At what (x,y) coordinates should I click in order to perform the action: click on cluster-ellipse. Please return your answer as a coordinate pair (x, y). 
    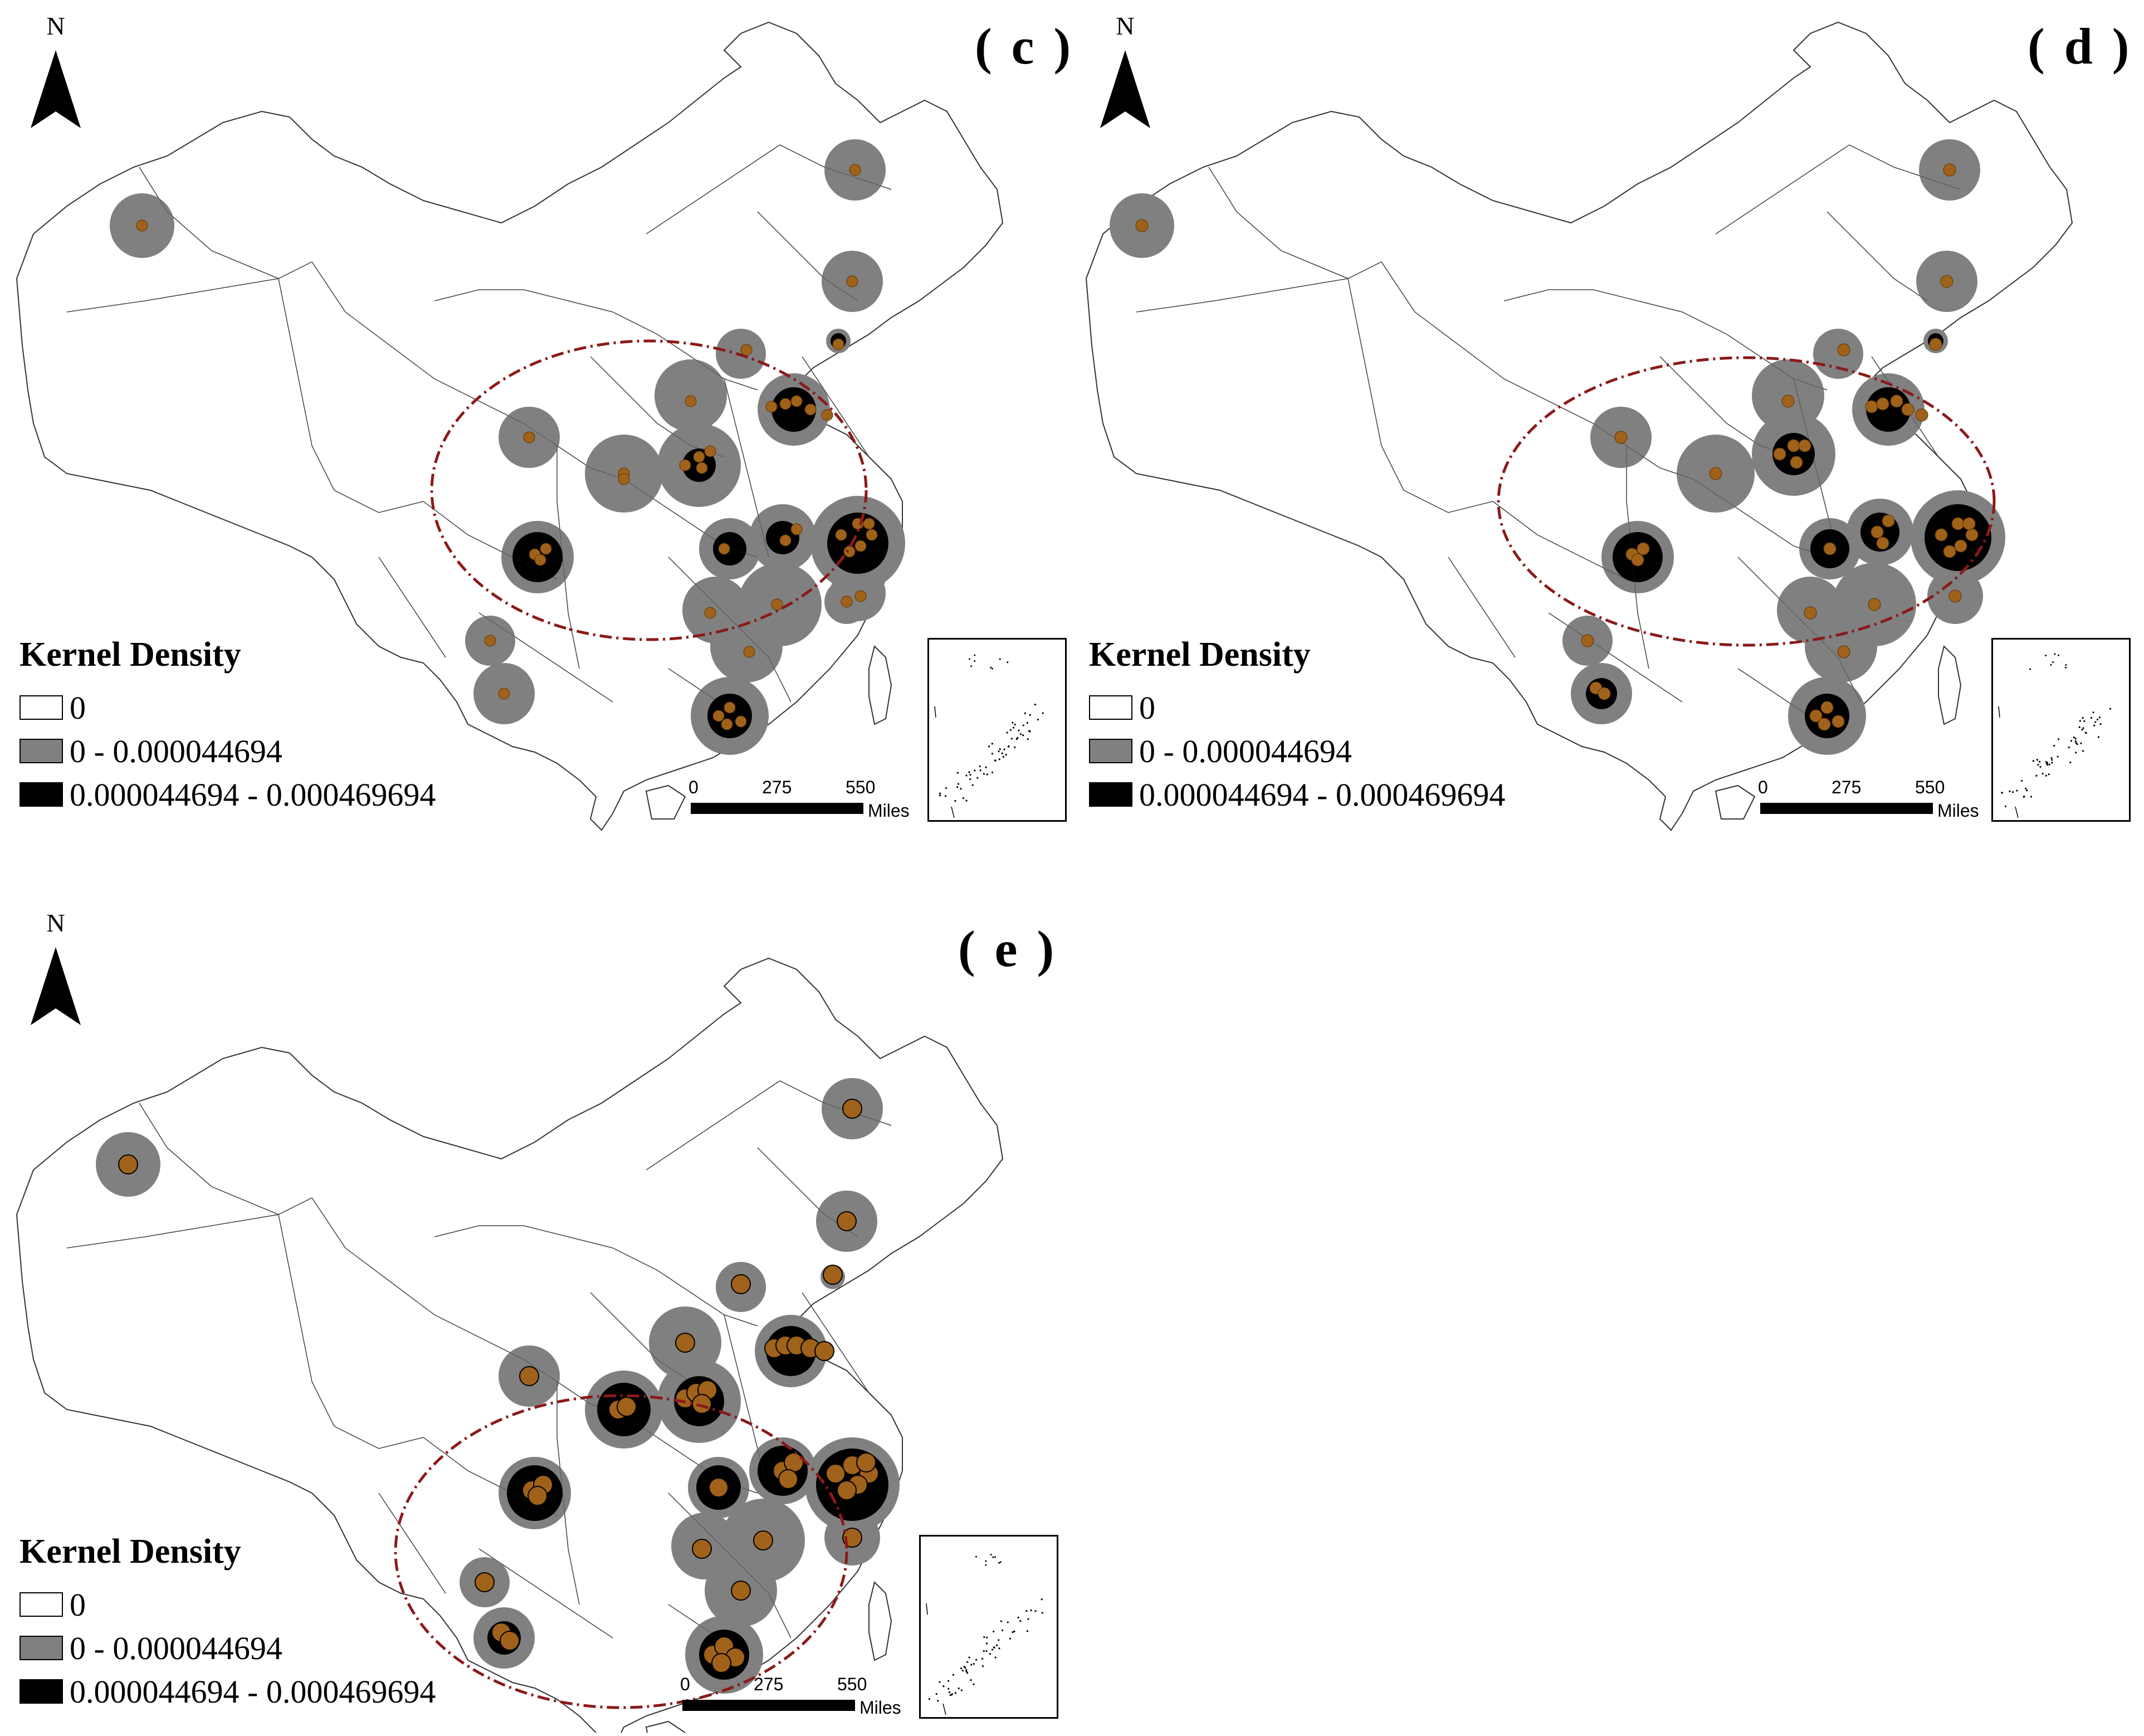
    Looking at the image, I should click on (1746, 502).